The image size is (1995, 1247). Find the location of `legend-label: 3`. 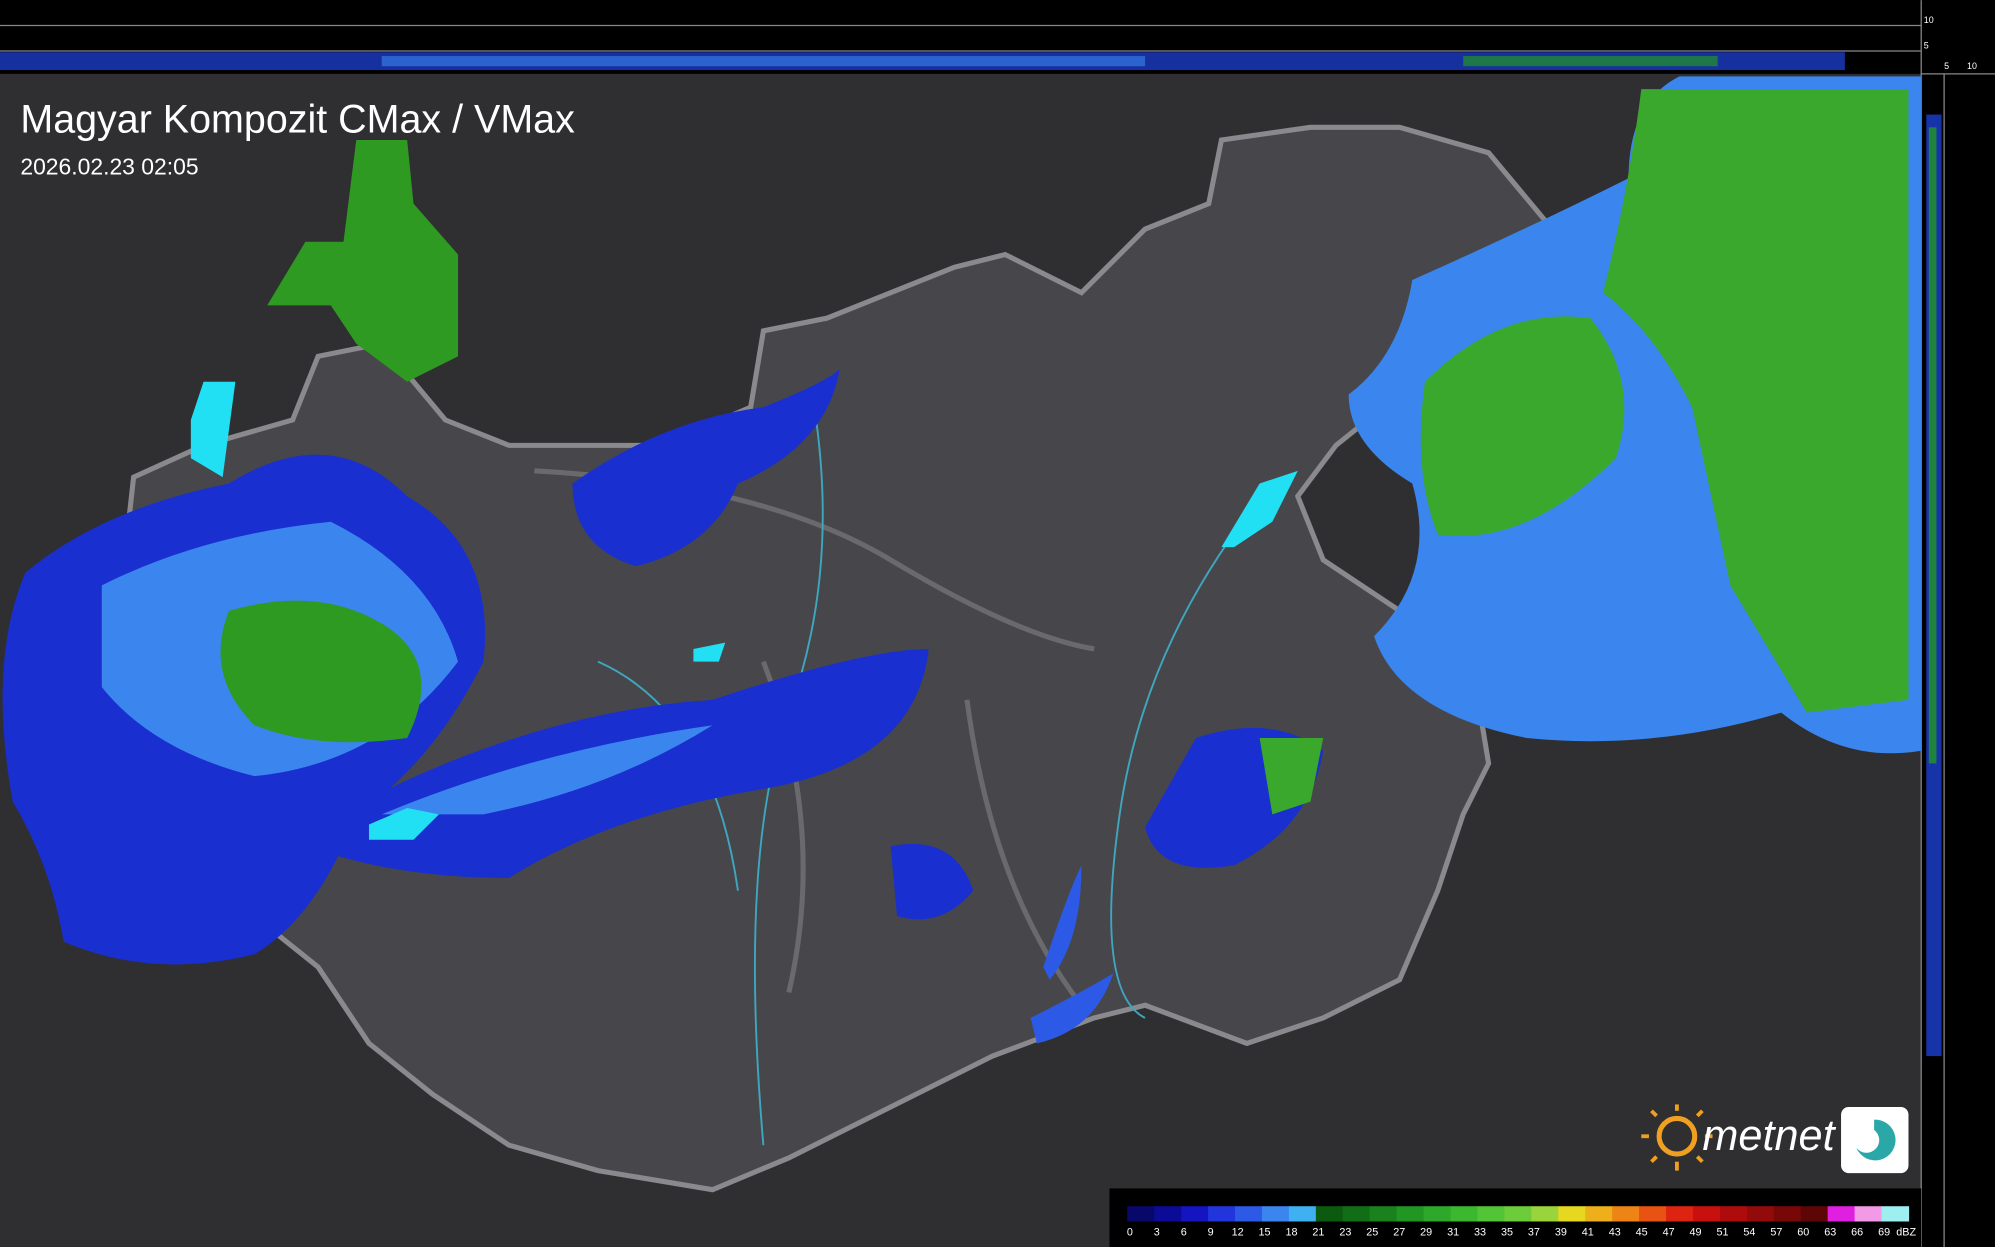

legend-label: 3 is located at coordinates (1157, 1232).